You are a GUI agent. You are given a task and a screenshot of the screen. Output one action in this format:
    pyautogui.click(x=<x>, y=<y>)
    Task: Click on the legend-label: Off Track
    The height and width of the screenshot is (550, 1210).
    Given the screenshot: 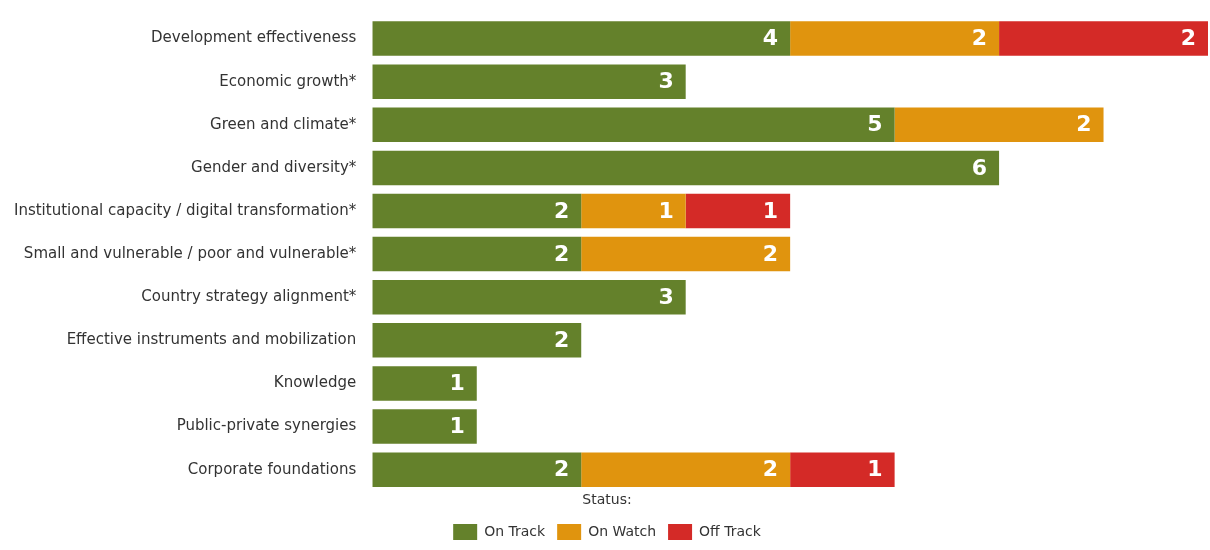 What is the action you would take?
    pyautogui.click(x=730, y=530)
    